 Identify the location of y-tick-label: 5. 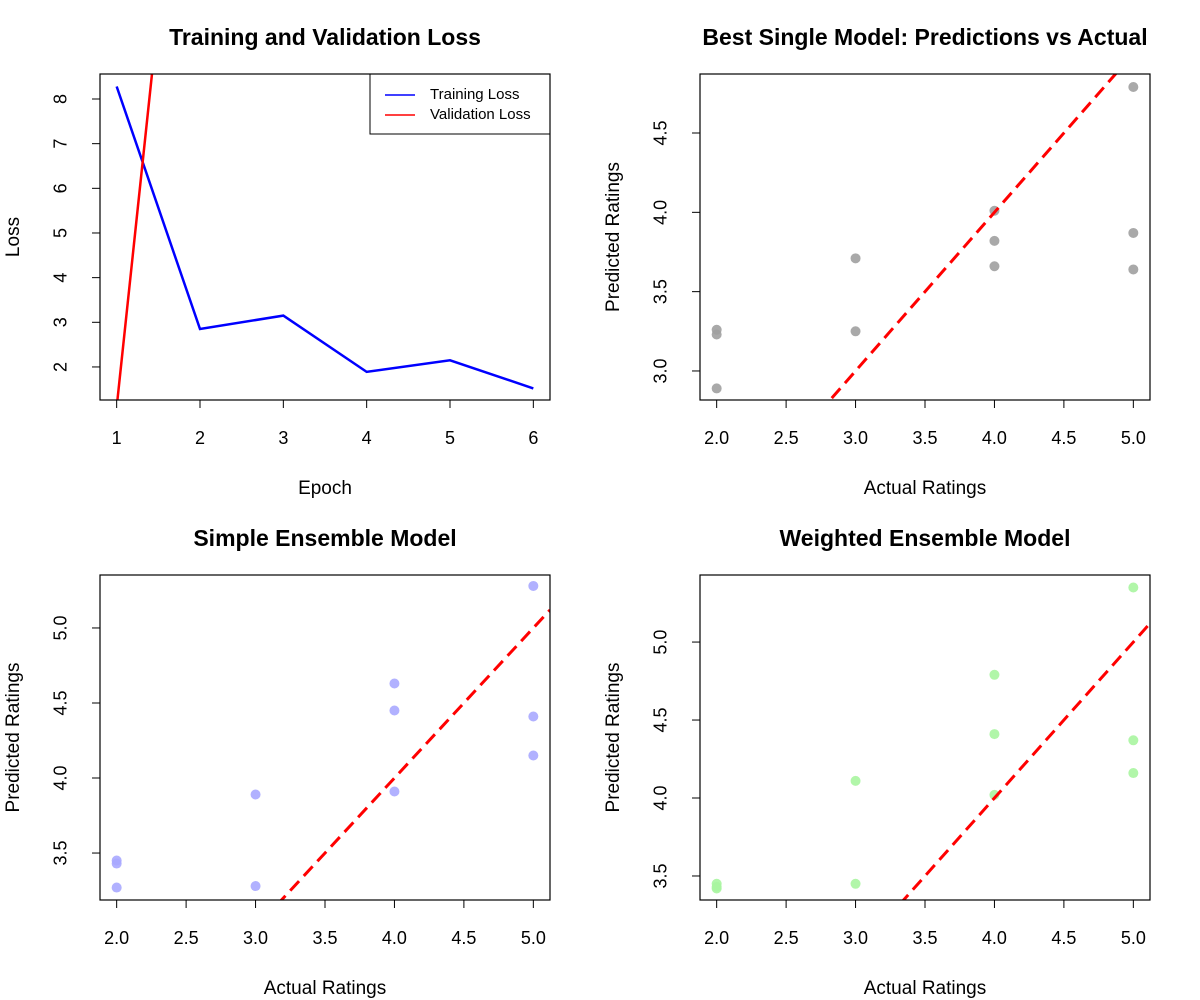
(61, 233).